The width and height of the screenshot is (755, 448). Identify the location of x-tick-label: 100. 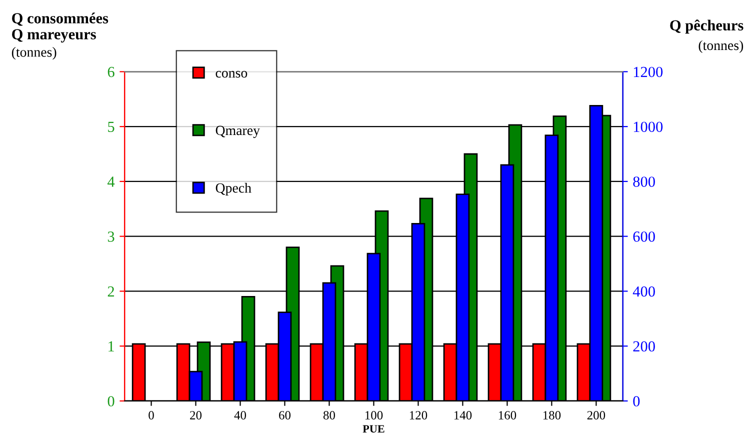
(374, 415).